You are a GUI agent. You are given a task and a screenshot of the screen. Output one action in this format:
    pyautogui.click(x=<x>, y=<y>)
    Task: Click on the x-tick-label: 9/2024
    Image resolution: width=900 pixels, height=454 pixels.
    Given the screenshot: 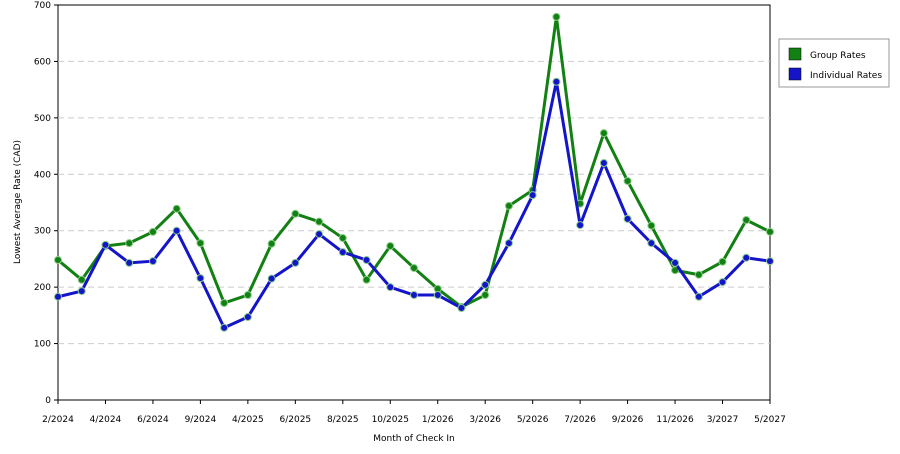 What is the action you would take?
    pyautogui.click(x=201, y=420)
    